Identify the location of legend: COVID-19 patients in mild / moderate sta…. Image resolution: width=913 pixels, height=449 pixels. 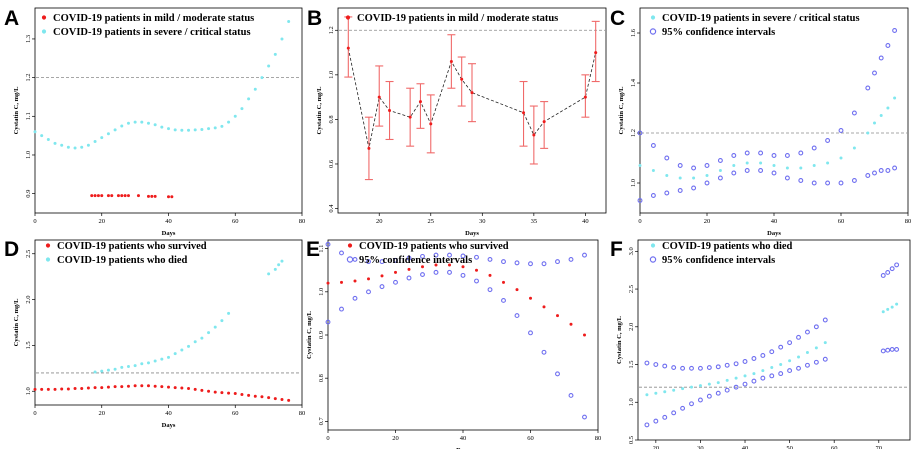
(451, 18).